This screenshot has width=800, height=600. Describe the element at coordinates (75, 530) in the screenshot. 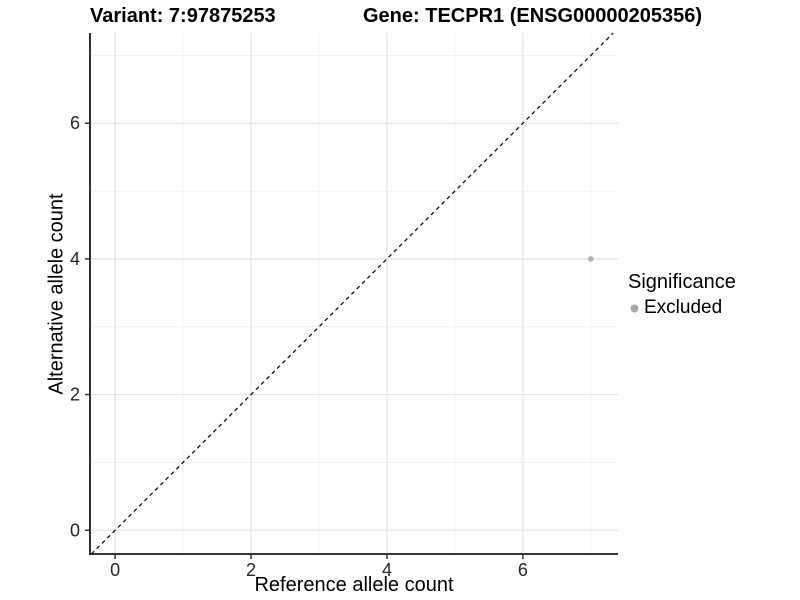

I see `y-tick-label: 0` at that location.